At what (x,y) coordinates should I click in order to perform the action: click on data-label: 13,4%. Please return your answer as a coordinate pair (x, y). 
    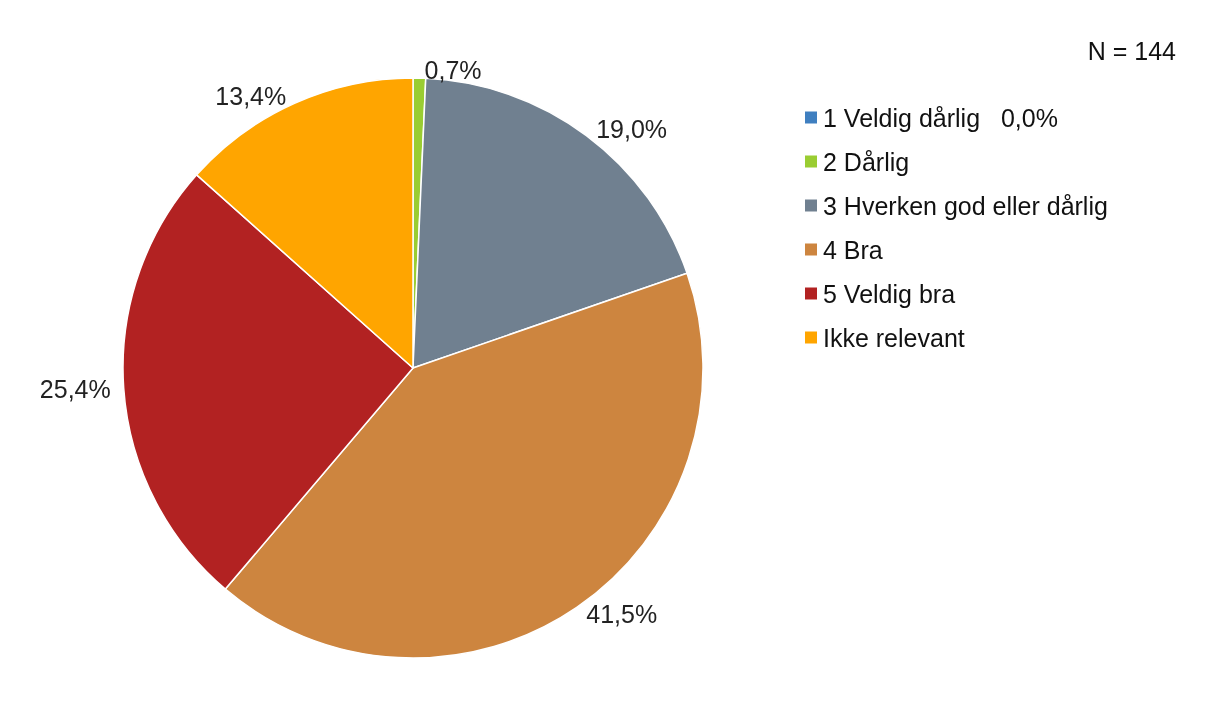
    Looking at the image, I should click on (251, 96).